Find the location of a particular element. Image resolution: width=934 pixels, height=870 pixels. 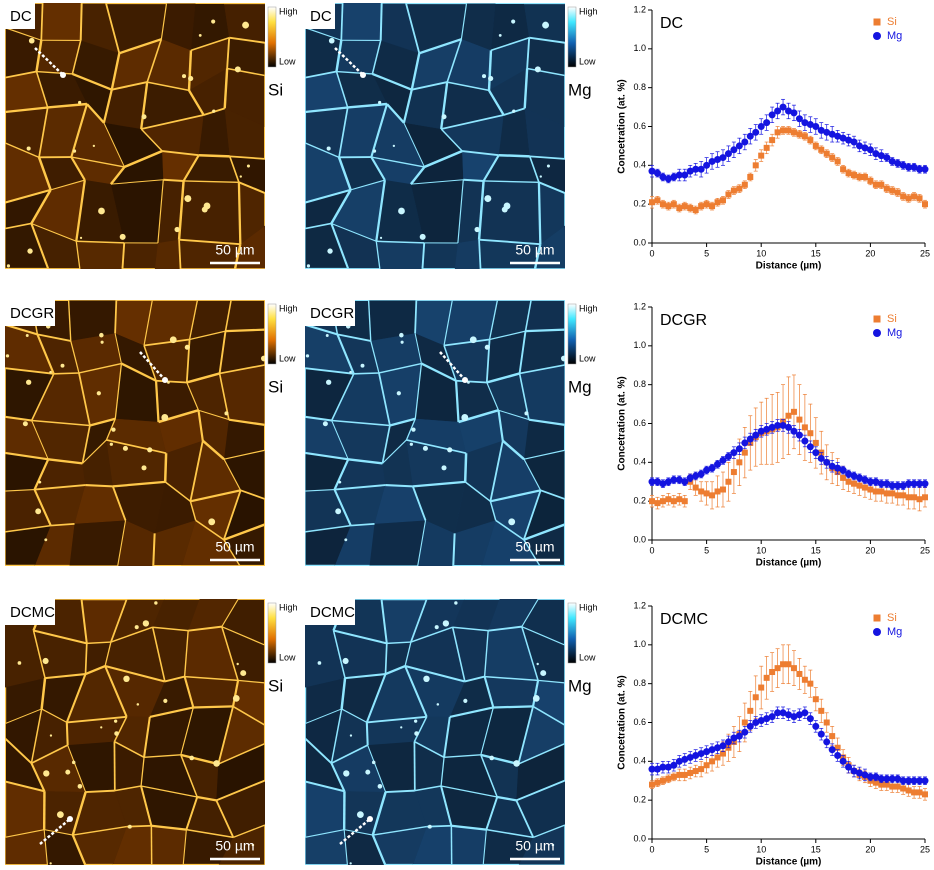

label-box is located at coordinates (330, 612).